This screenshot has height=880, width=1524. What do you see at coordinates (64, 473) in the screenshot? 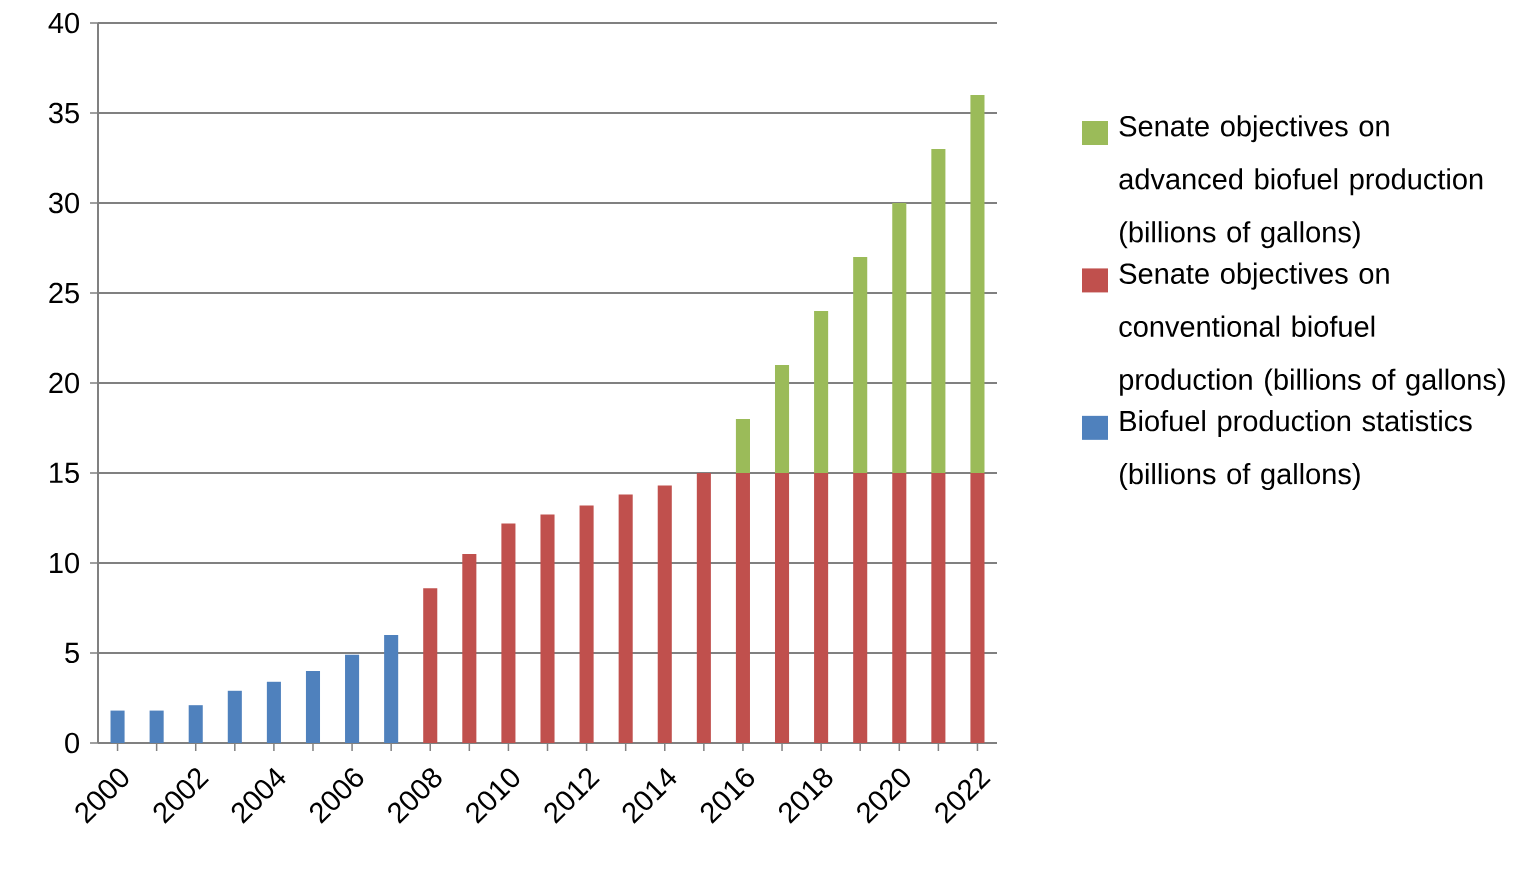
I see `y-tick-label: 15` at bounding box center [64, 473].